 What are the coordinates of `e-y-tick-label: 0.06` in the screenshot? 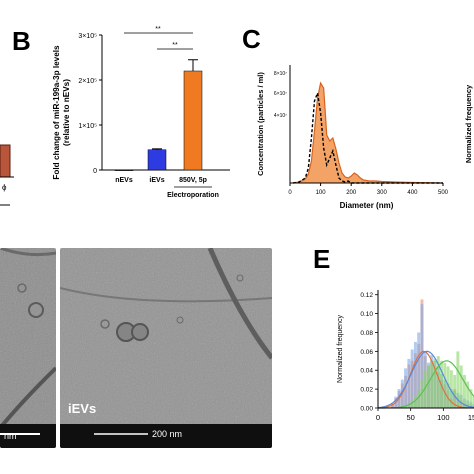 It's located at (366, 352).